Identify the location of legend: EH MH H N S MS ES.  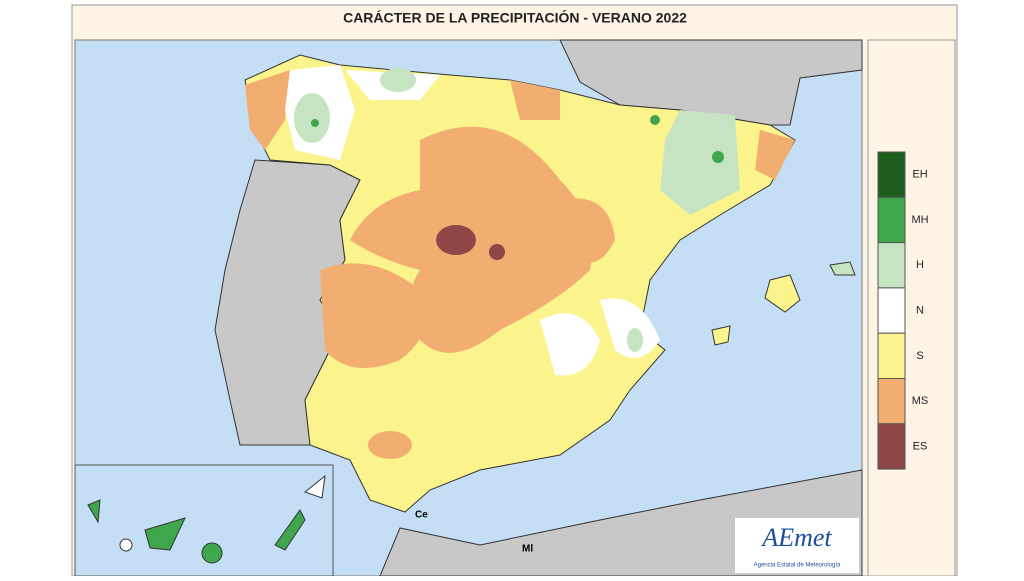
(903, 310).